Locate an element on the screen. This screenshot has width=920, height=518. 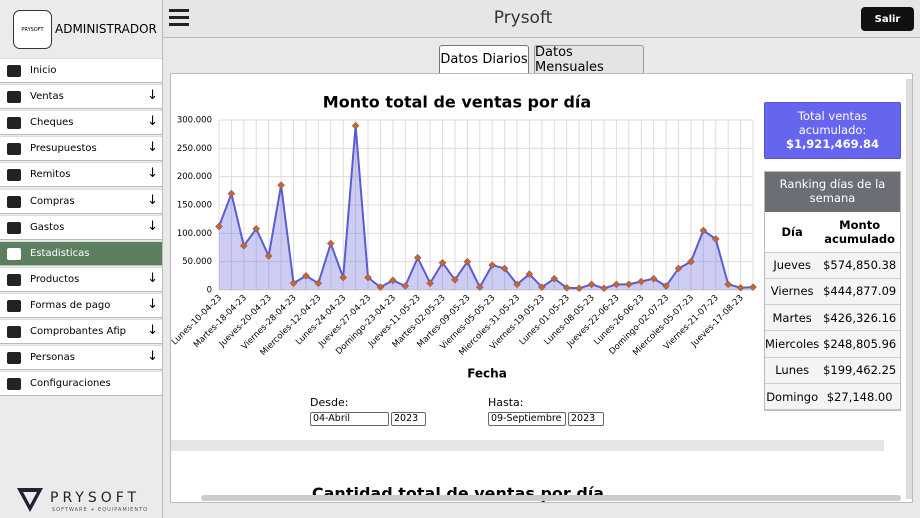
menu-item: Formas de pago ↓ is located at coordinates (81, 305).